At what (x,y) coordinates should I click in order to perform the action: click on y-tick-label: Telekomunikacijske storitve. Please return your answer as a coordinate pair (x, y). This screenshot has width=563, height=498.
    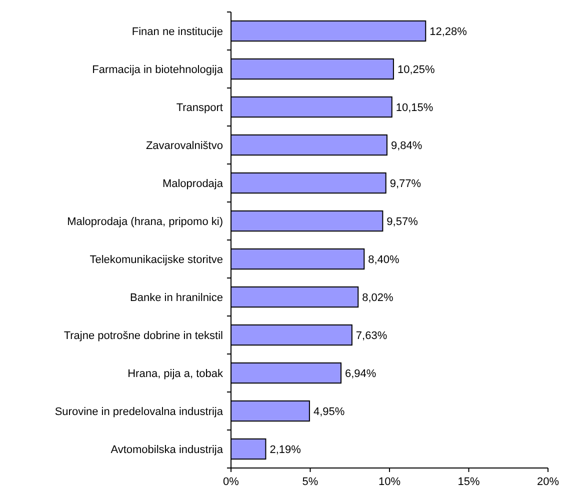
    Looking at the image, I should click on (156, 260).